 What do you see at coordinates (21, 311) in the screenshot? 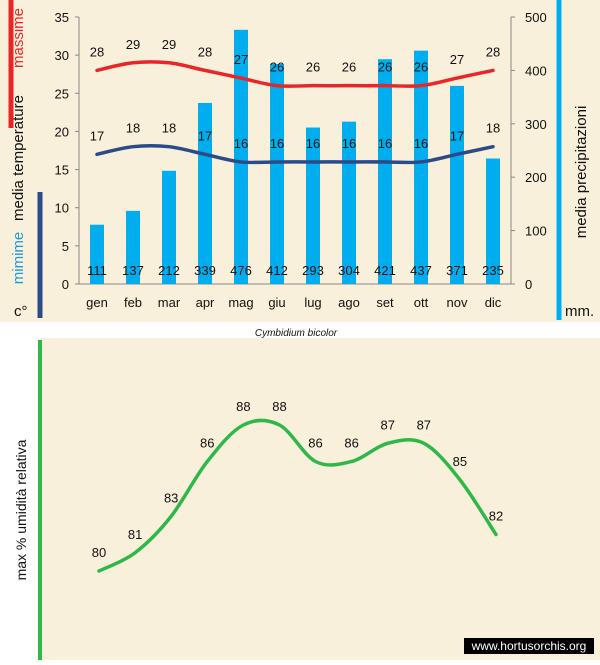
I see `temp-unit-label: c°` at bounding box center [21, 311].